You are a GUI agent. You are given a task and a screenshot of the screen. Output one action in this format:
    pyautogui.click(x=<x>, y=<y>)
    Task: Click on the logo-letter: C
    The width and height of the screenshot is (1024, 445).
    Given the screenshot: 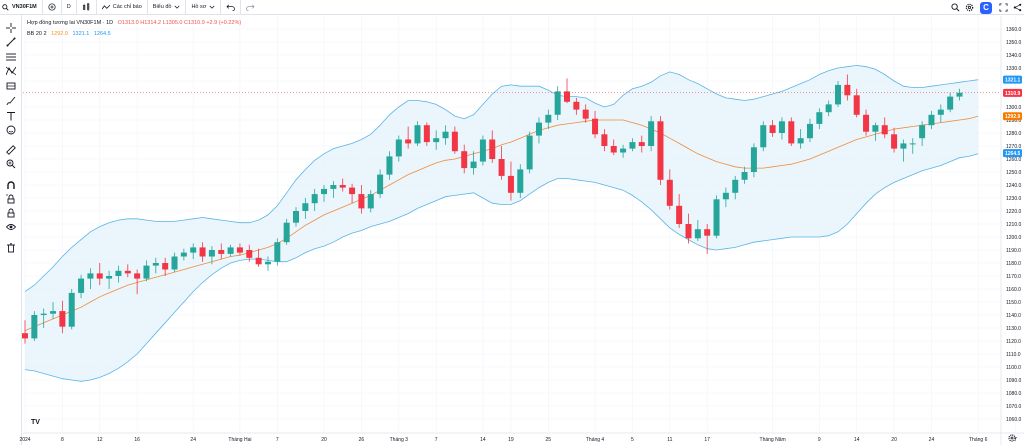 What is the action you would take?
    pyautogui.click(x=986, y=7)
    